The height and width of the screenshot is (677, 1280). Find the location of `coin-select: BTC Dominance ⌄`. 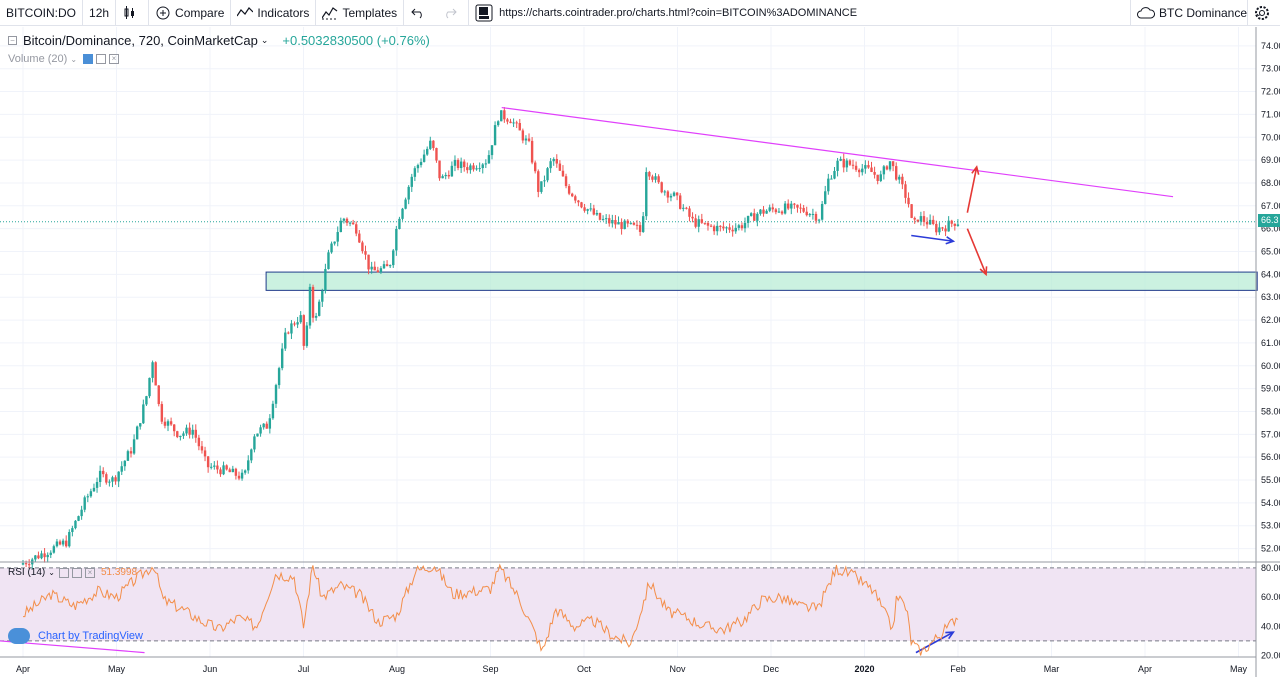

coin-select: BTC Dominance ⌄ is located at coordinates (1197, 13).